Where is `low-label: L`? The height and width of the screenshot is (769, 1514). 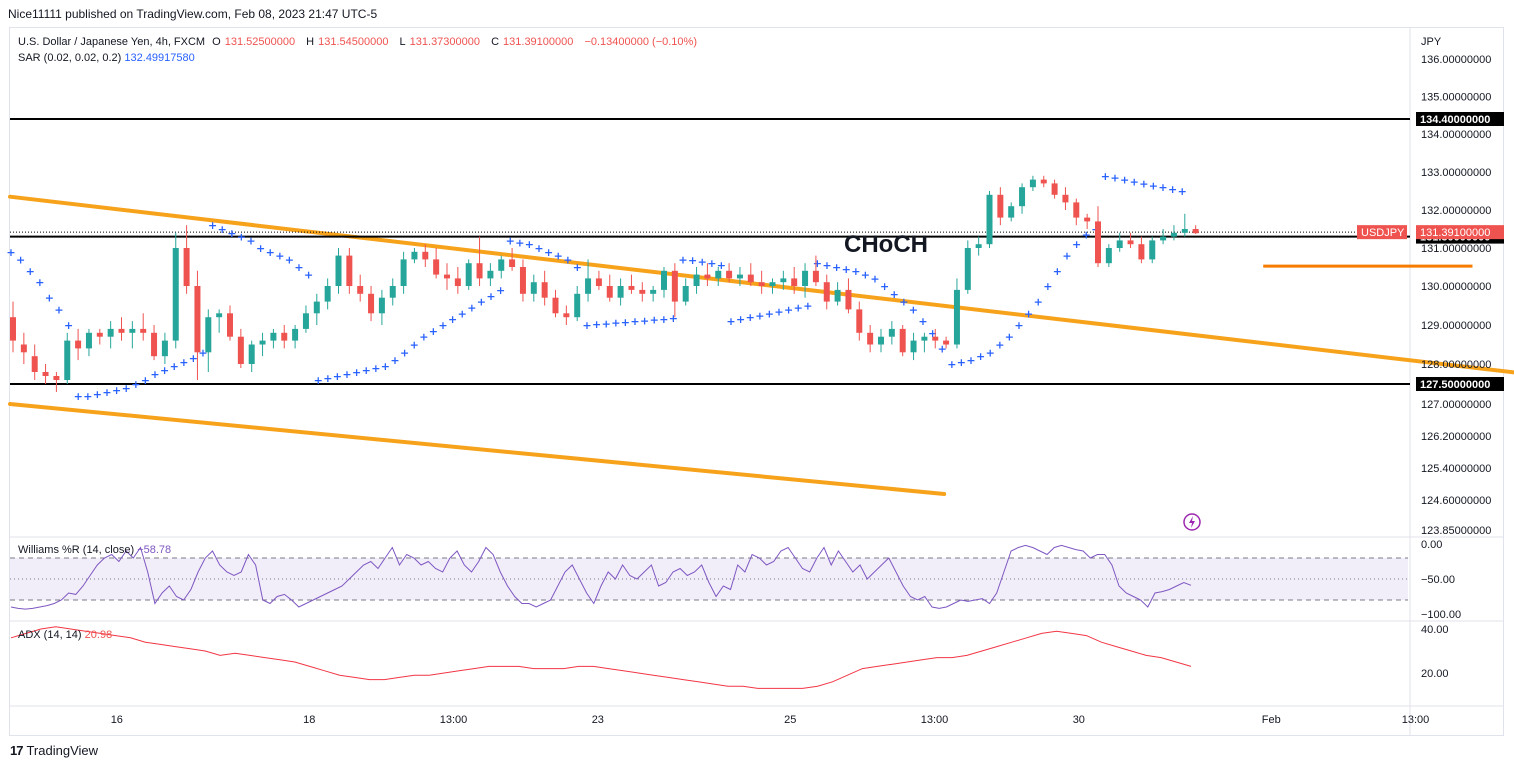
low-label: L is located at coordinates (402, 42).